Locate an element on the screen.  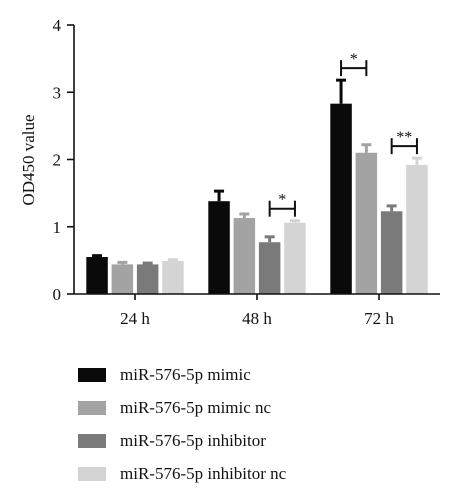
y-tick-label: 2 is located at coordinates (57, 160).